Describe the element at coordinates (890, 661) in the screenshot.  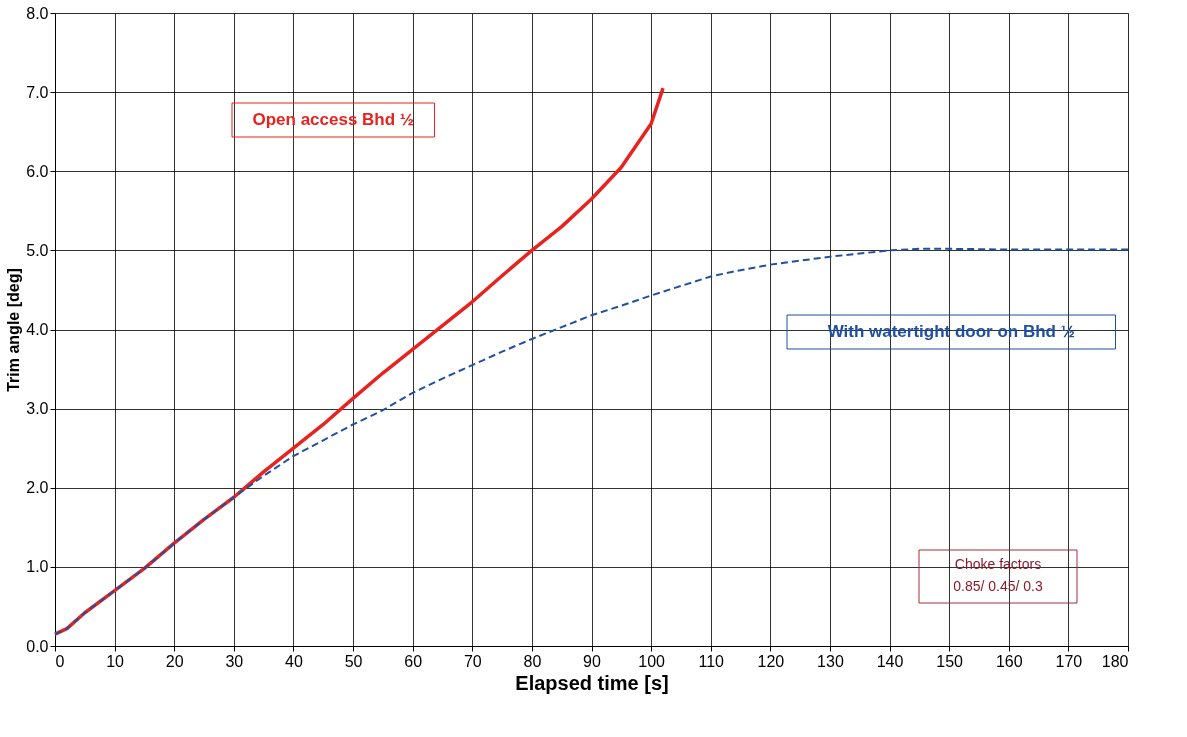
I see `x-tick-label: 140` at that location.